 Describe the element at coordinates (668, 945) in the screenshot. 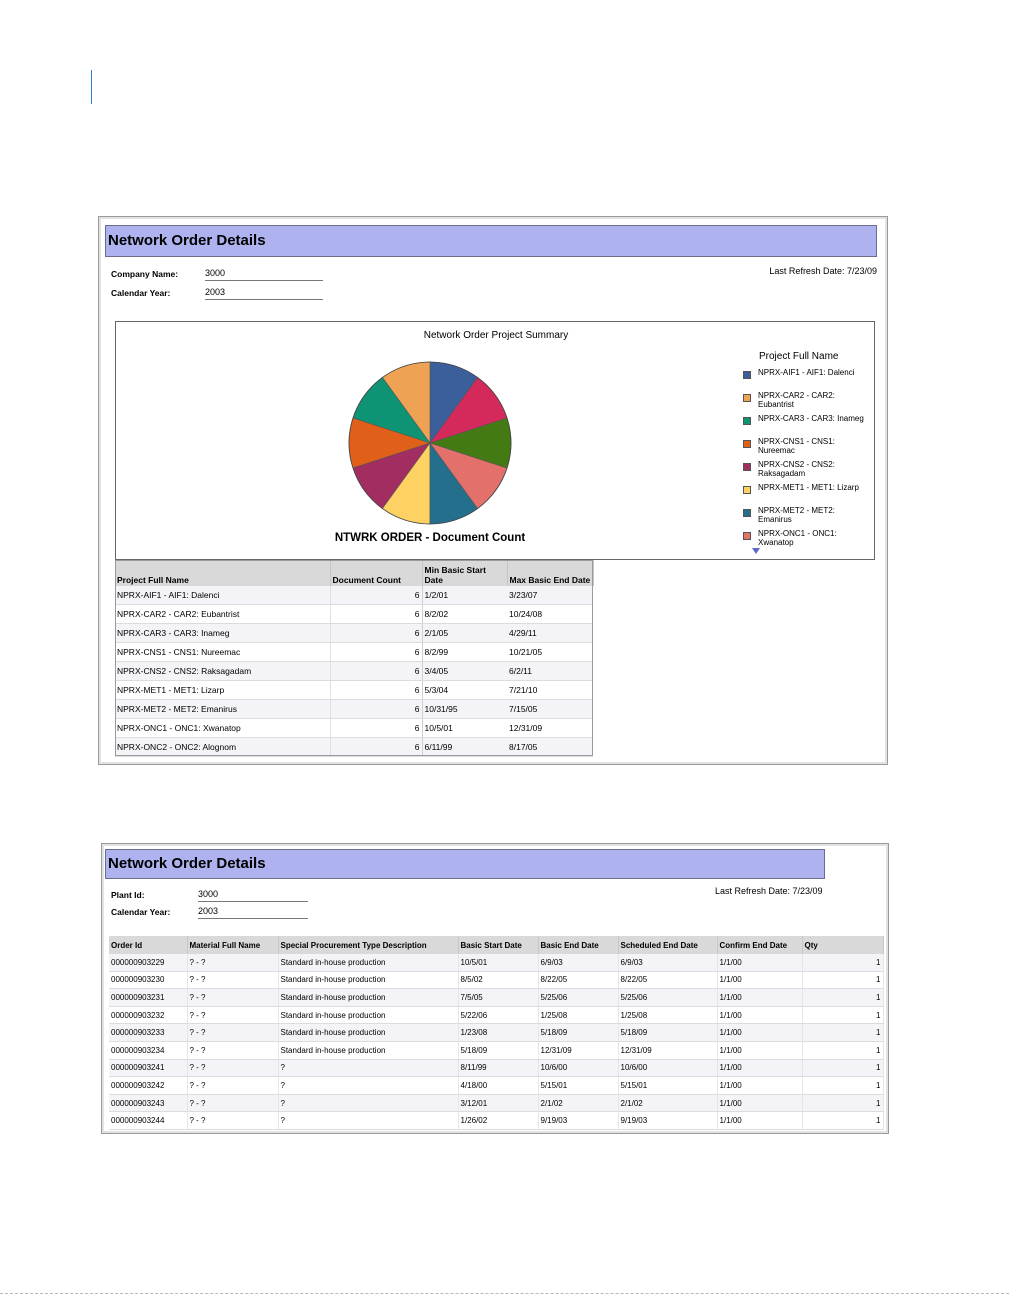

I see `column-header: Scheduled End Date` at that location.